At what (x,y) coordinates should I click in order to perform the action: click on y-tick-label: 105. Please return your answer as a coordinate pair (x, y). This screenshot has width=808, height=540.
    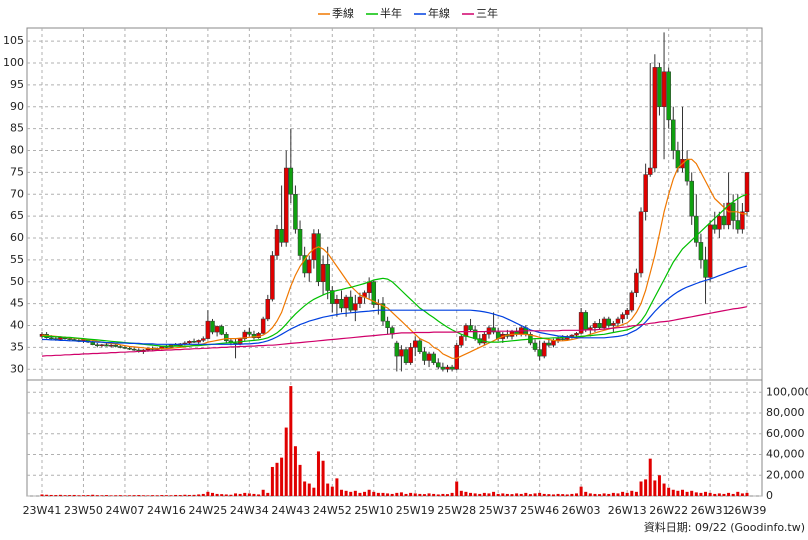
    Looking at the image, I should click on (13, 40).